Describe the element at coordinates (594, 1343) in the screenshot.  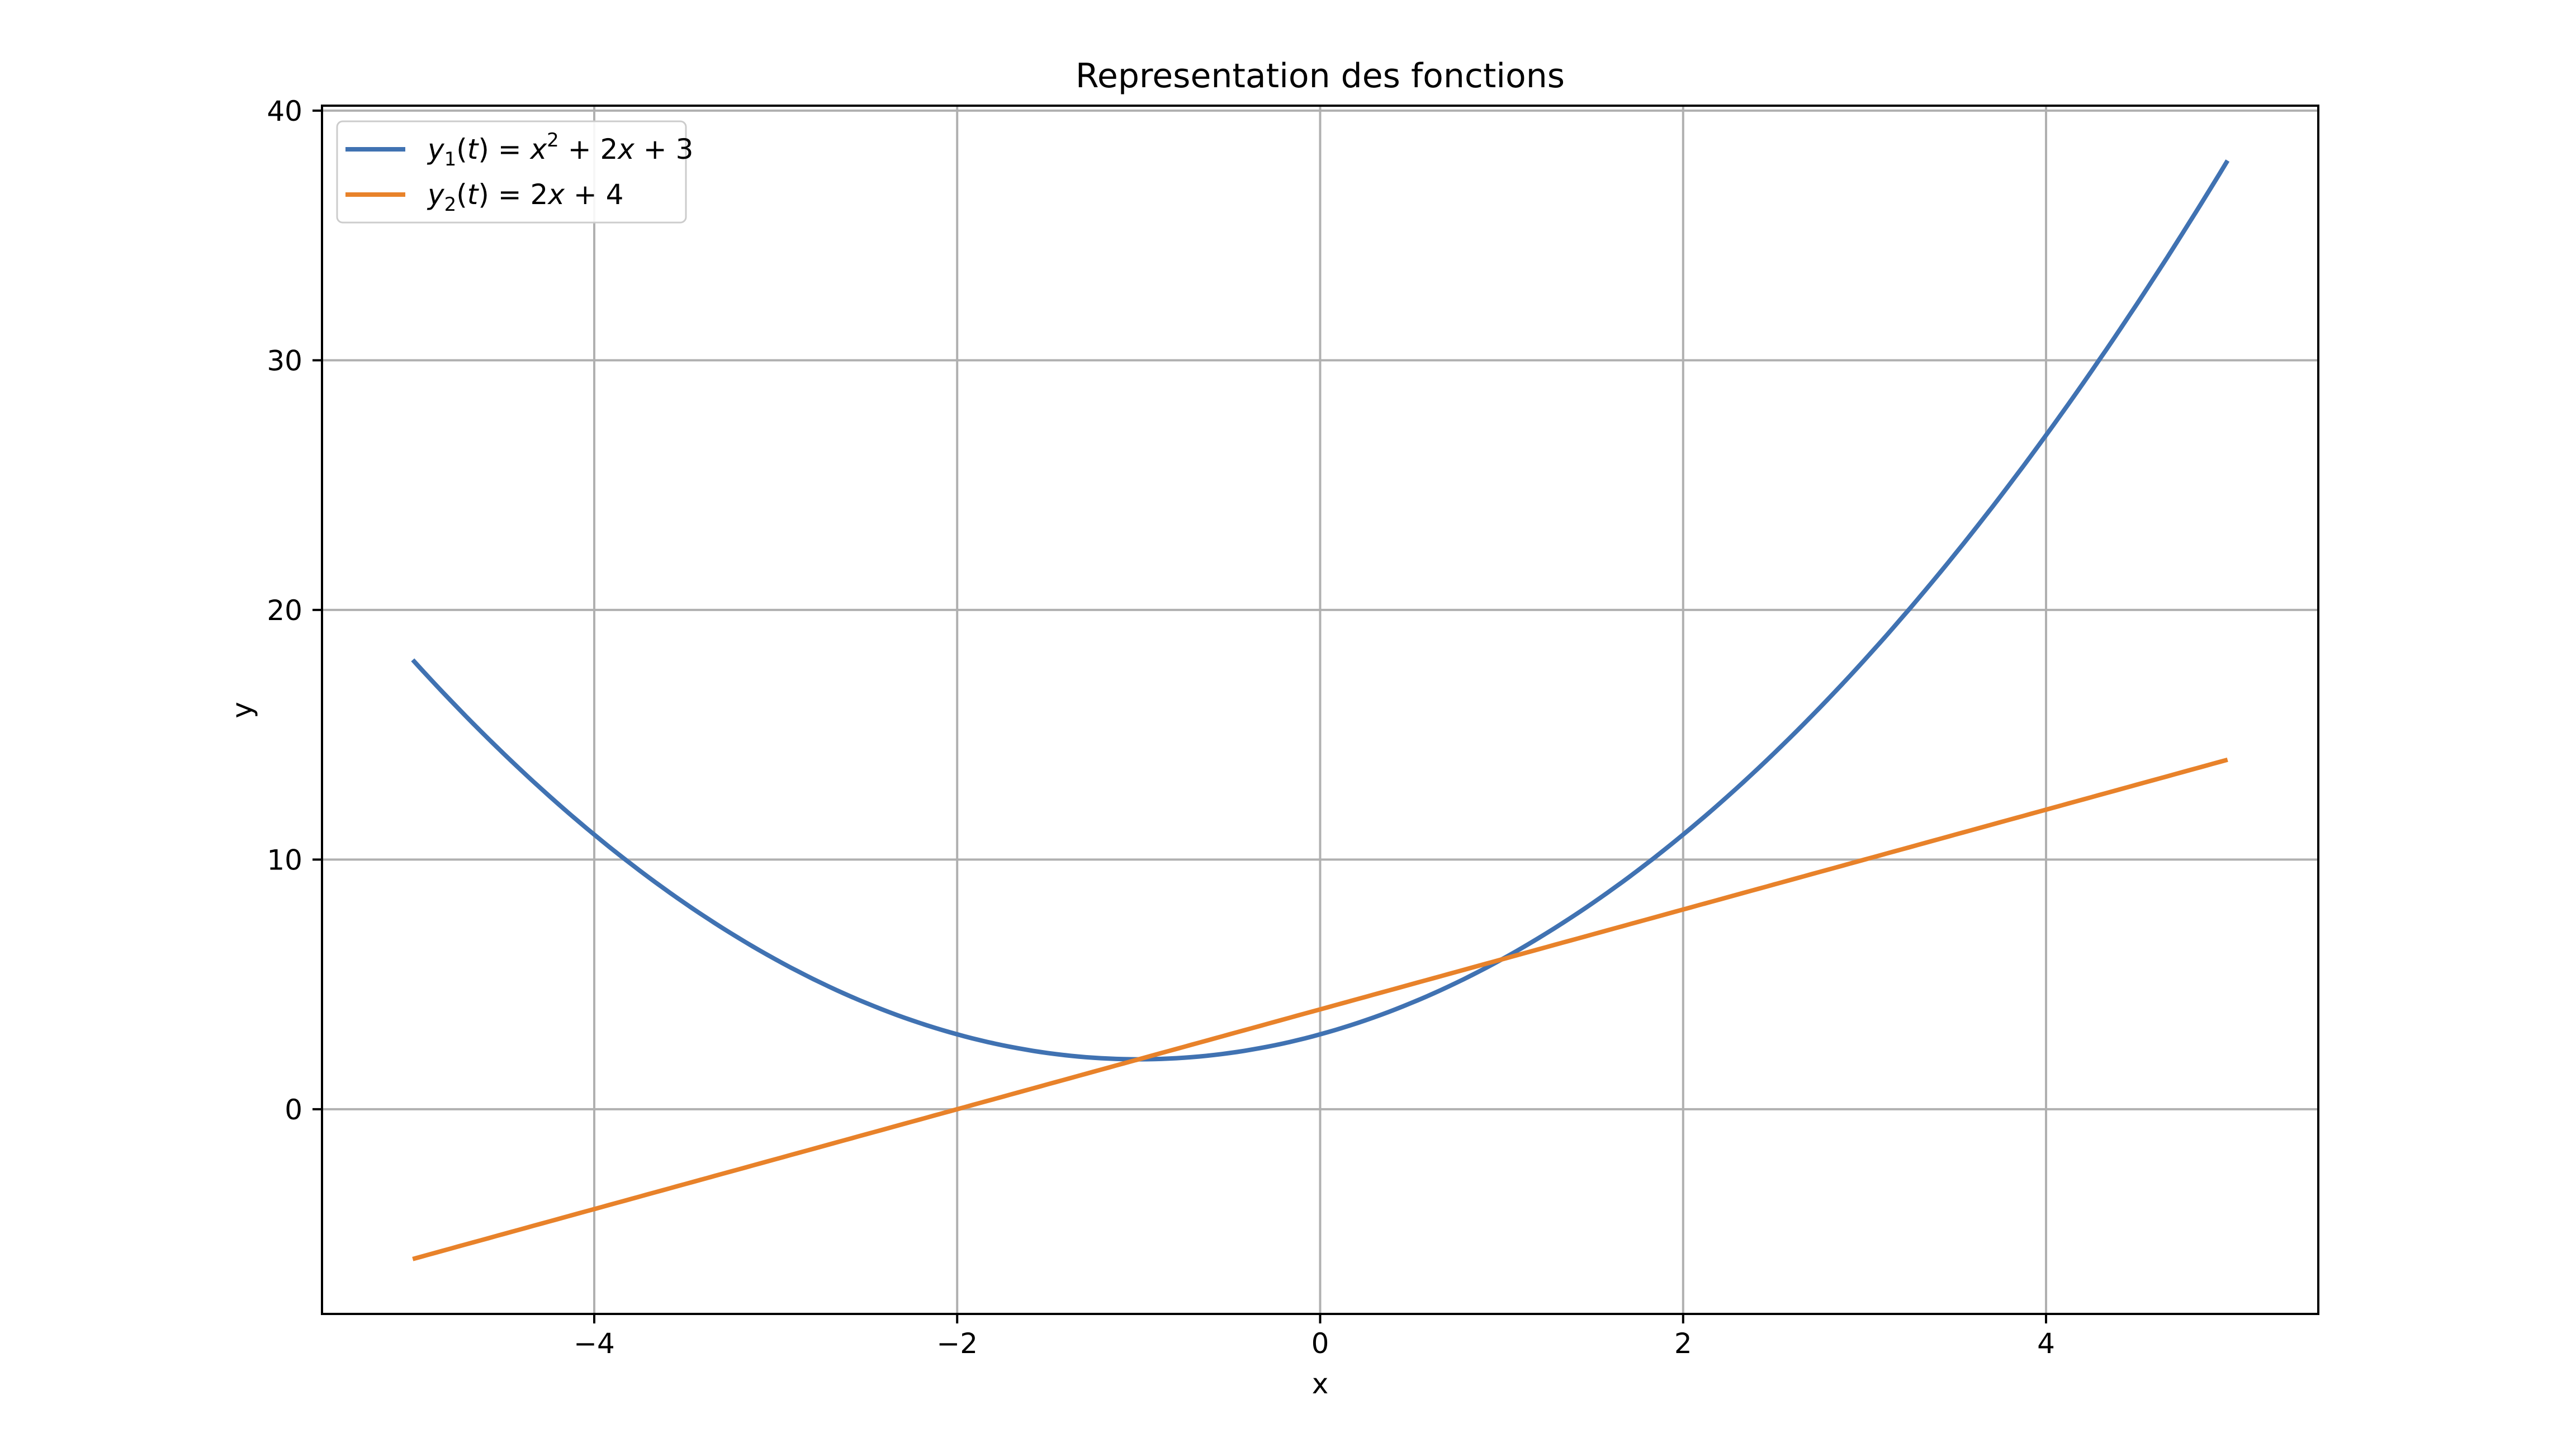
I see `x-tick-label: −4` at that location.